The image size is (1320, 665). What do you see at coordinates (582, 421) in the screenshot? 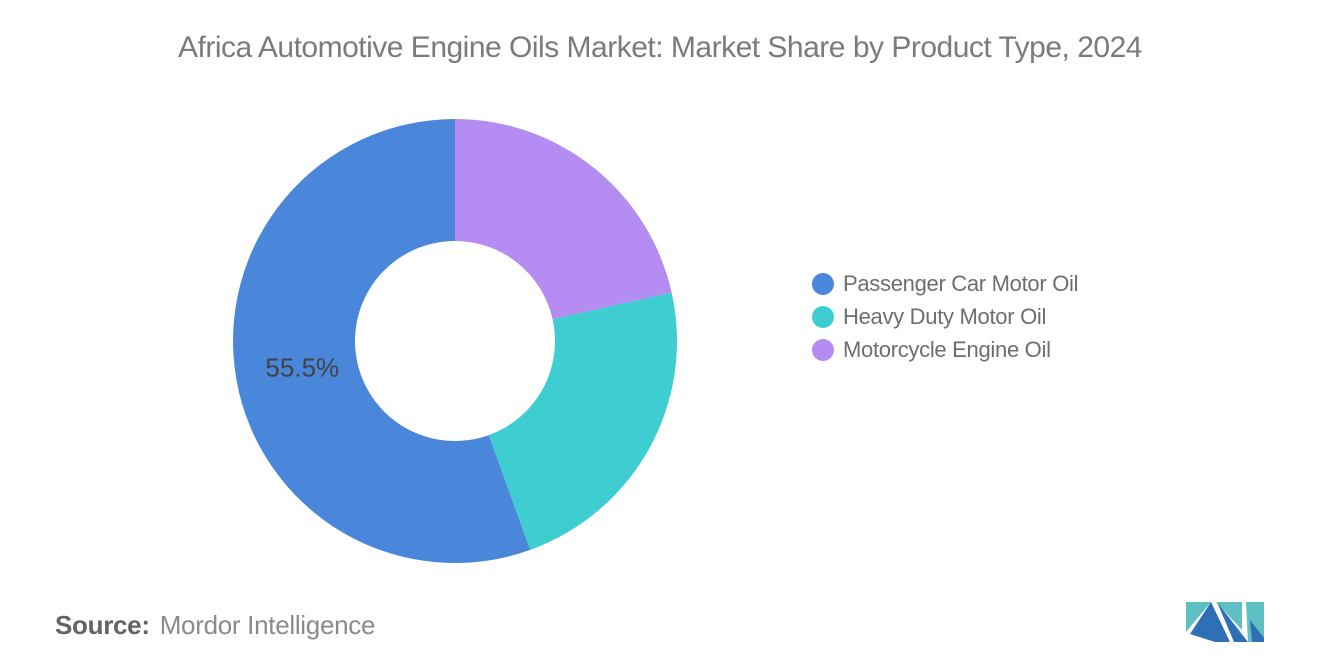
I see `donut-slice-heavy-duty-motor-oil` at bounding box center [582, 421].